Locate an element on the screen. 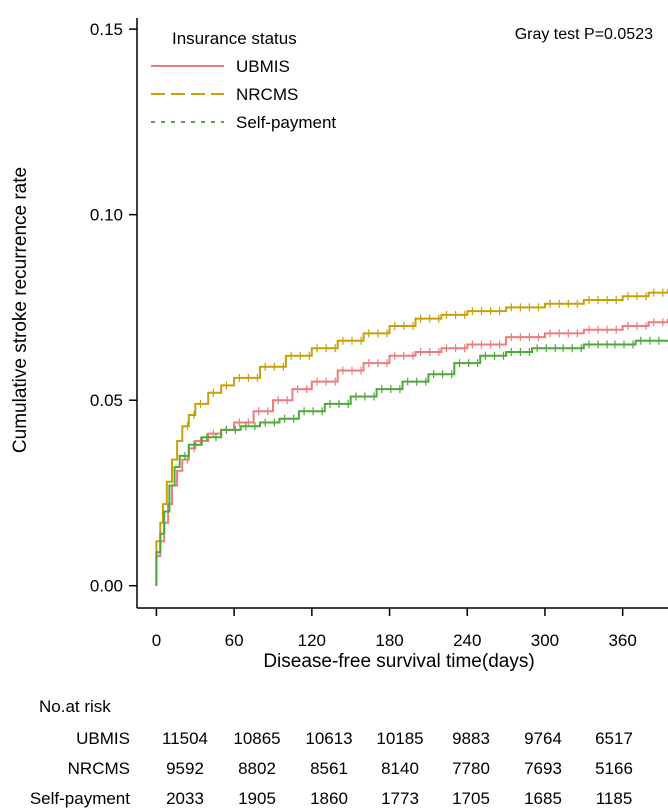 This screenshot has height=809, width=668. legend-title: Insurance status is located at coordinates (234, 38).